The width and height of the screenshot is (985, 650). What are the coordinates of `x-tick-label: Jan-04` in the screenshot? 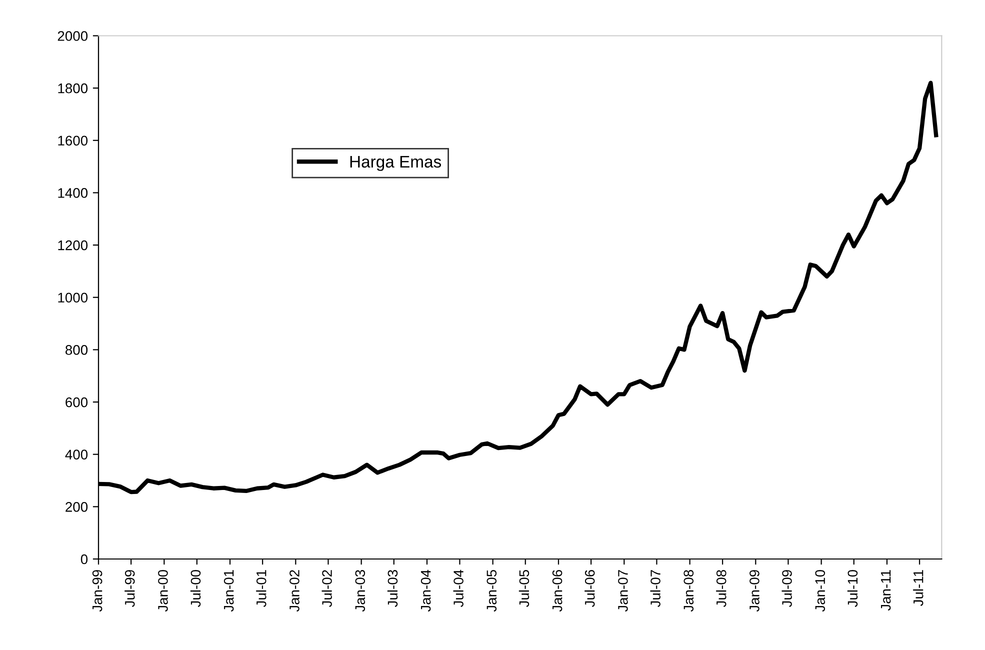 It's located at (425, 591).